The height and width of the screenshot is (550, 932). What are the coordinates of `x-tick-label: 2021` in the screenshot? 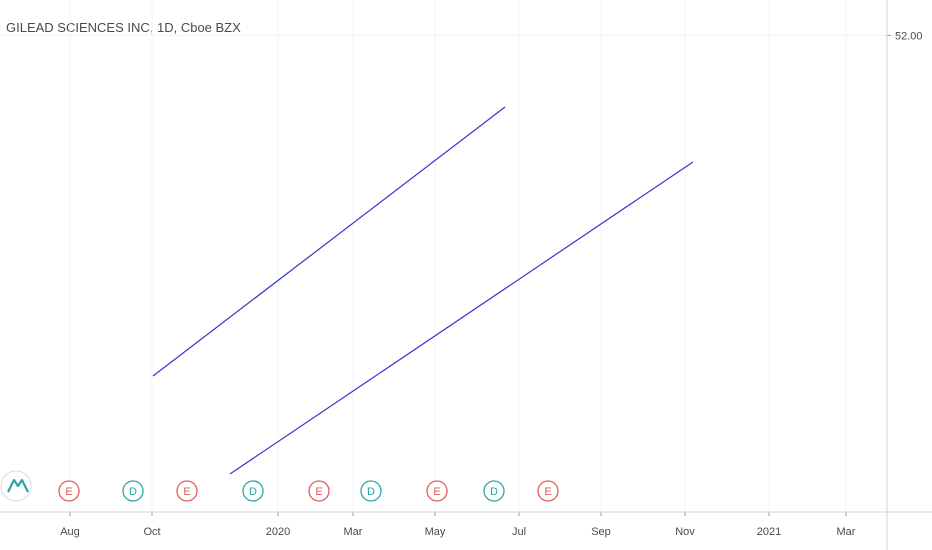 It's located at (769, 532).